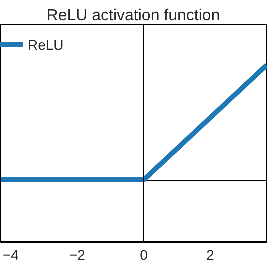 The height and width of the screenshot is (267, 267). What do you see at coordinates (144, 255) in the screenshot?
I see `x-tick-label: 0` at bounding box center [144, 255].